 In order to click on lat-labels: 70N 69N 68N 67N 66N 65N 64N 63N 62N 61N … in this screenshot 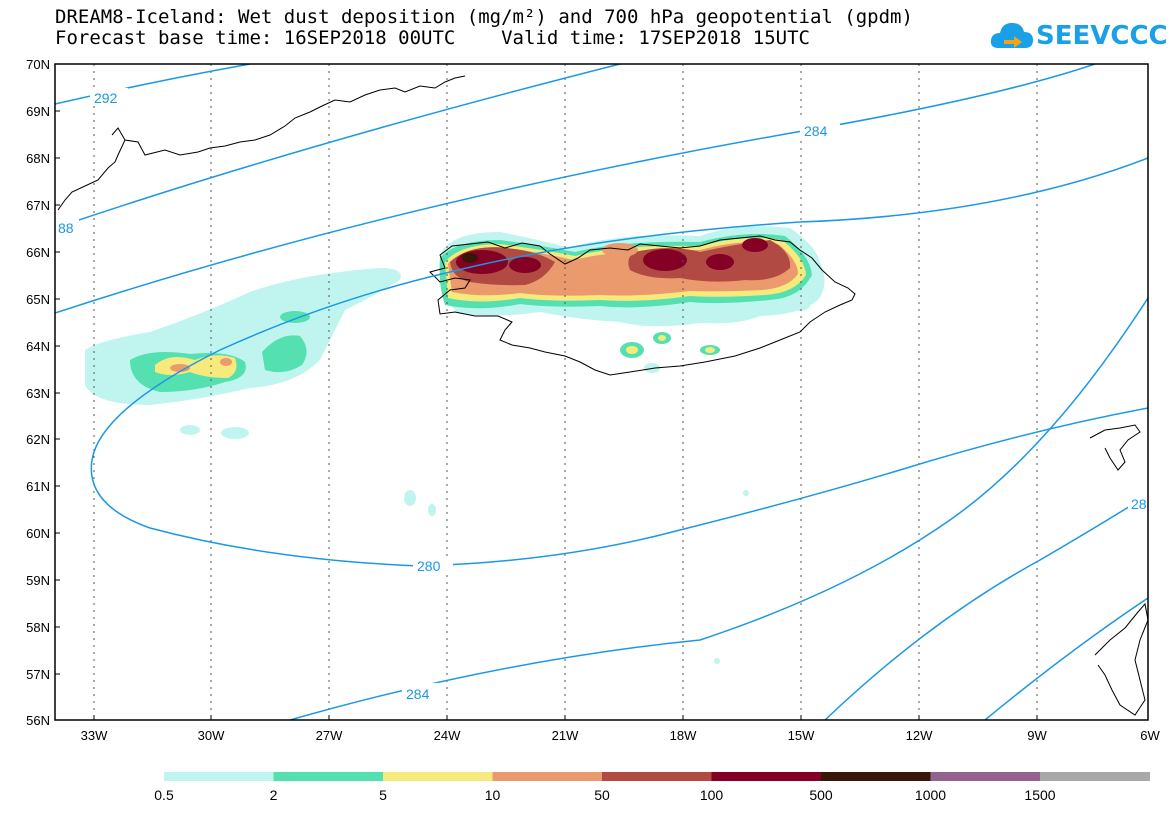, I will do `click(38, 392)`.